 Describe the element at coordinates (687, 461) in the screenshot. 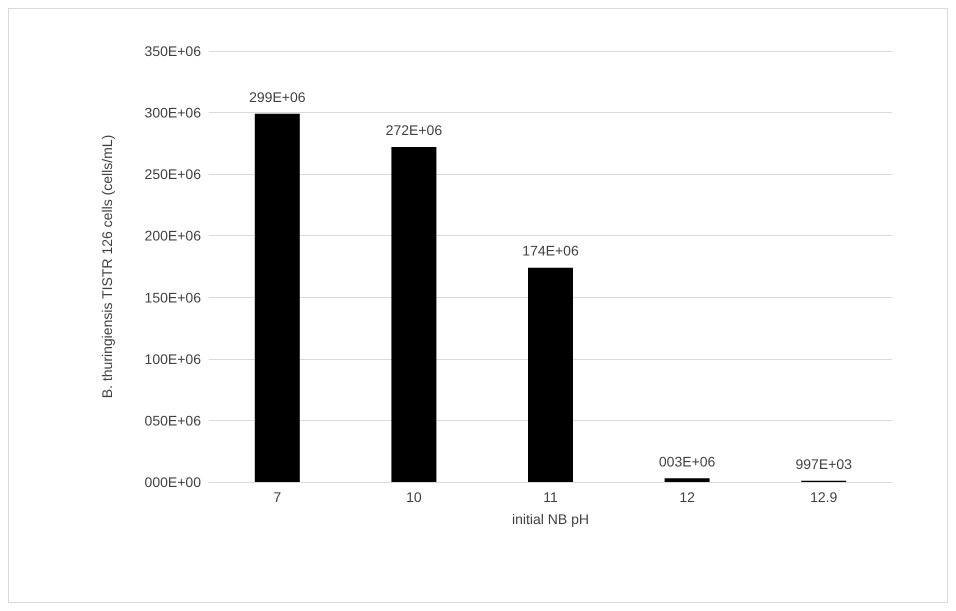

I see `data-label: 003E+06` at that location.